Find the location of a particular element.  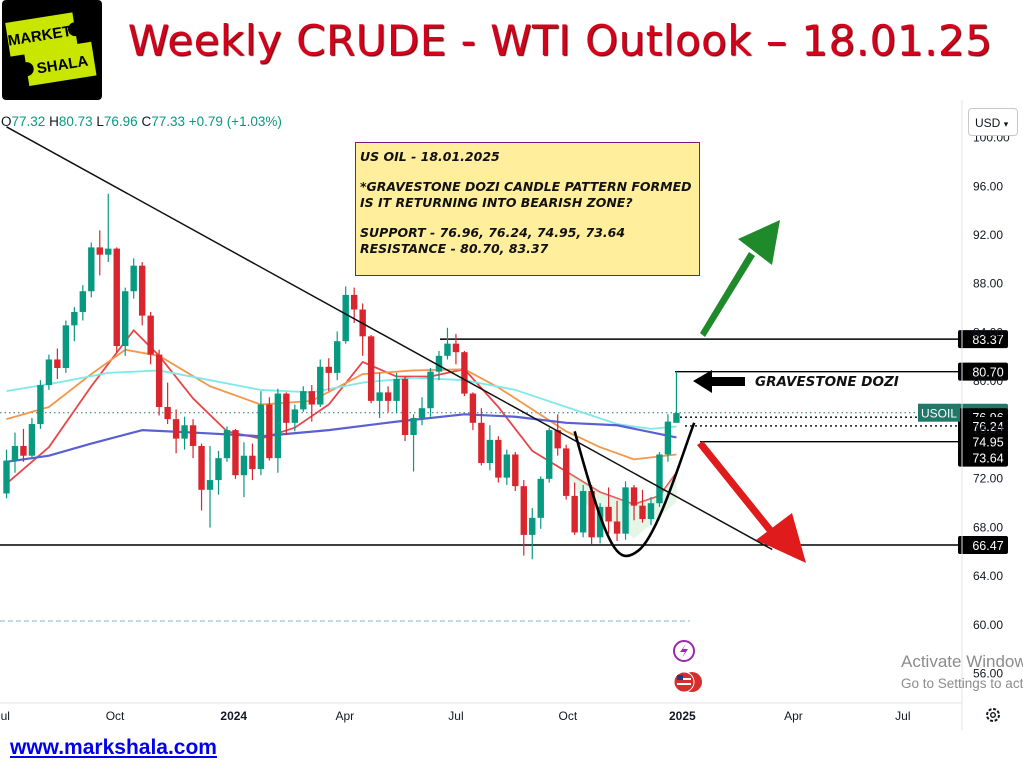

pattern-pointer-arrow-icon is located at coordinates (719, 381).